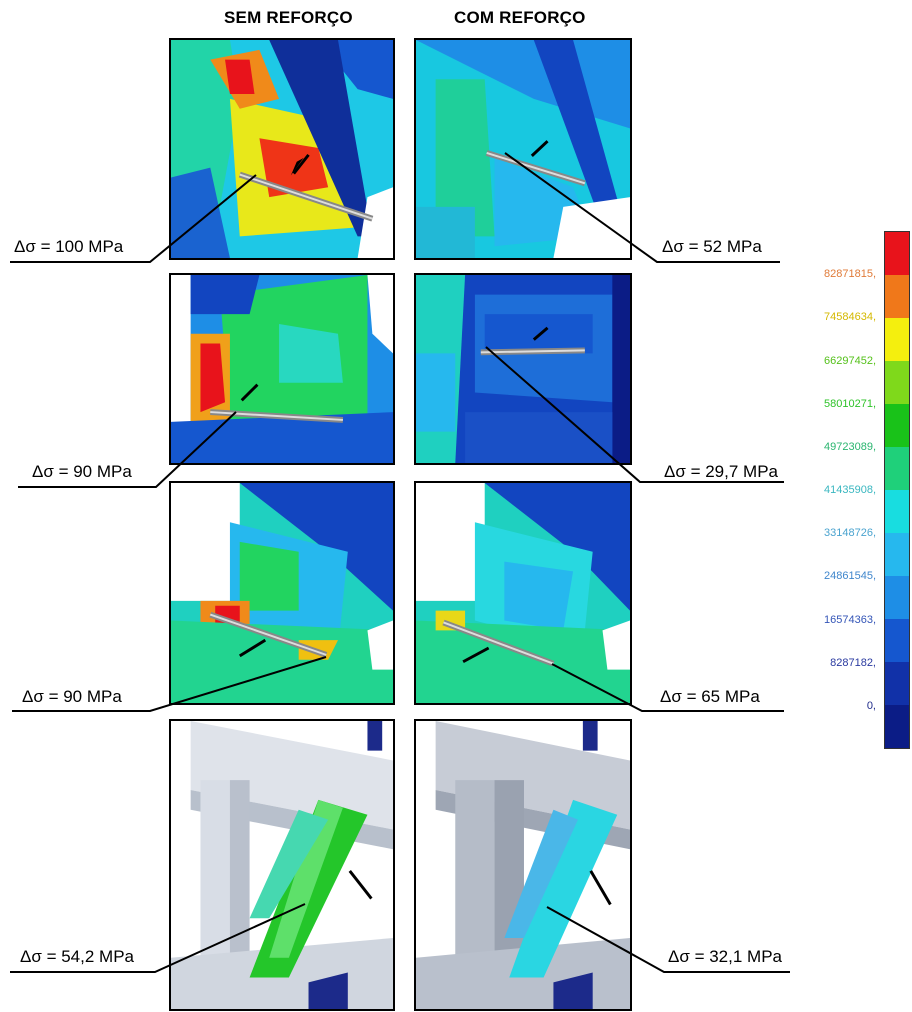 The height and width of the screenshot is (1012, 912). Describe the element at coordinates (282, 865) in the screenshot. I see `fea-panel-row4-sem-reforco` at that location.